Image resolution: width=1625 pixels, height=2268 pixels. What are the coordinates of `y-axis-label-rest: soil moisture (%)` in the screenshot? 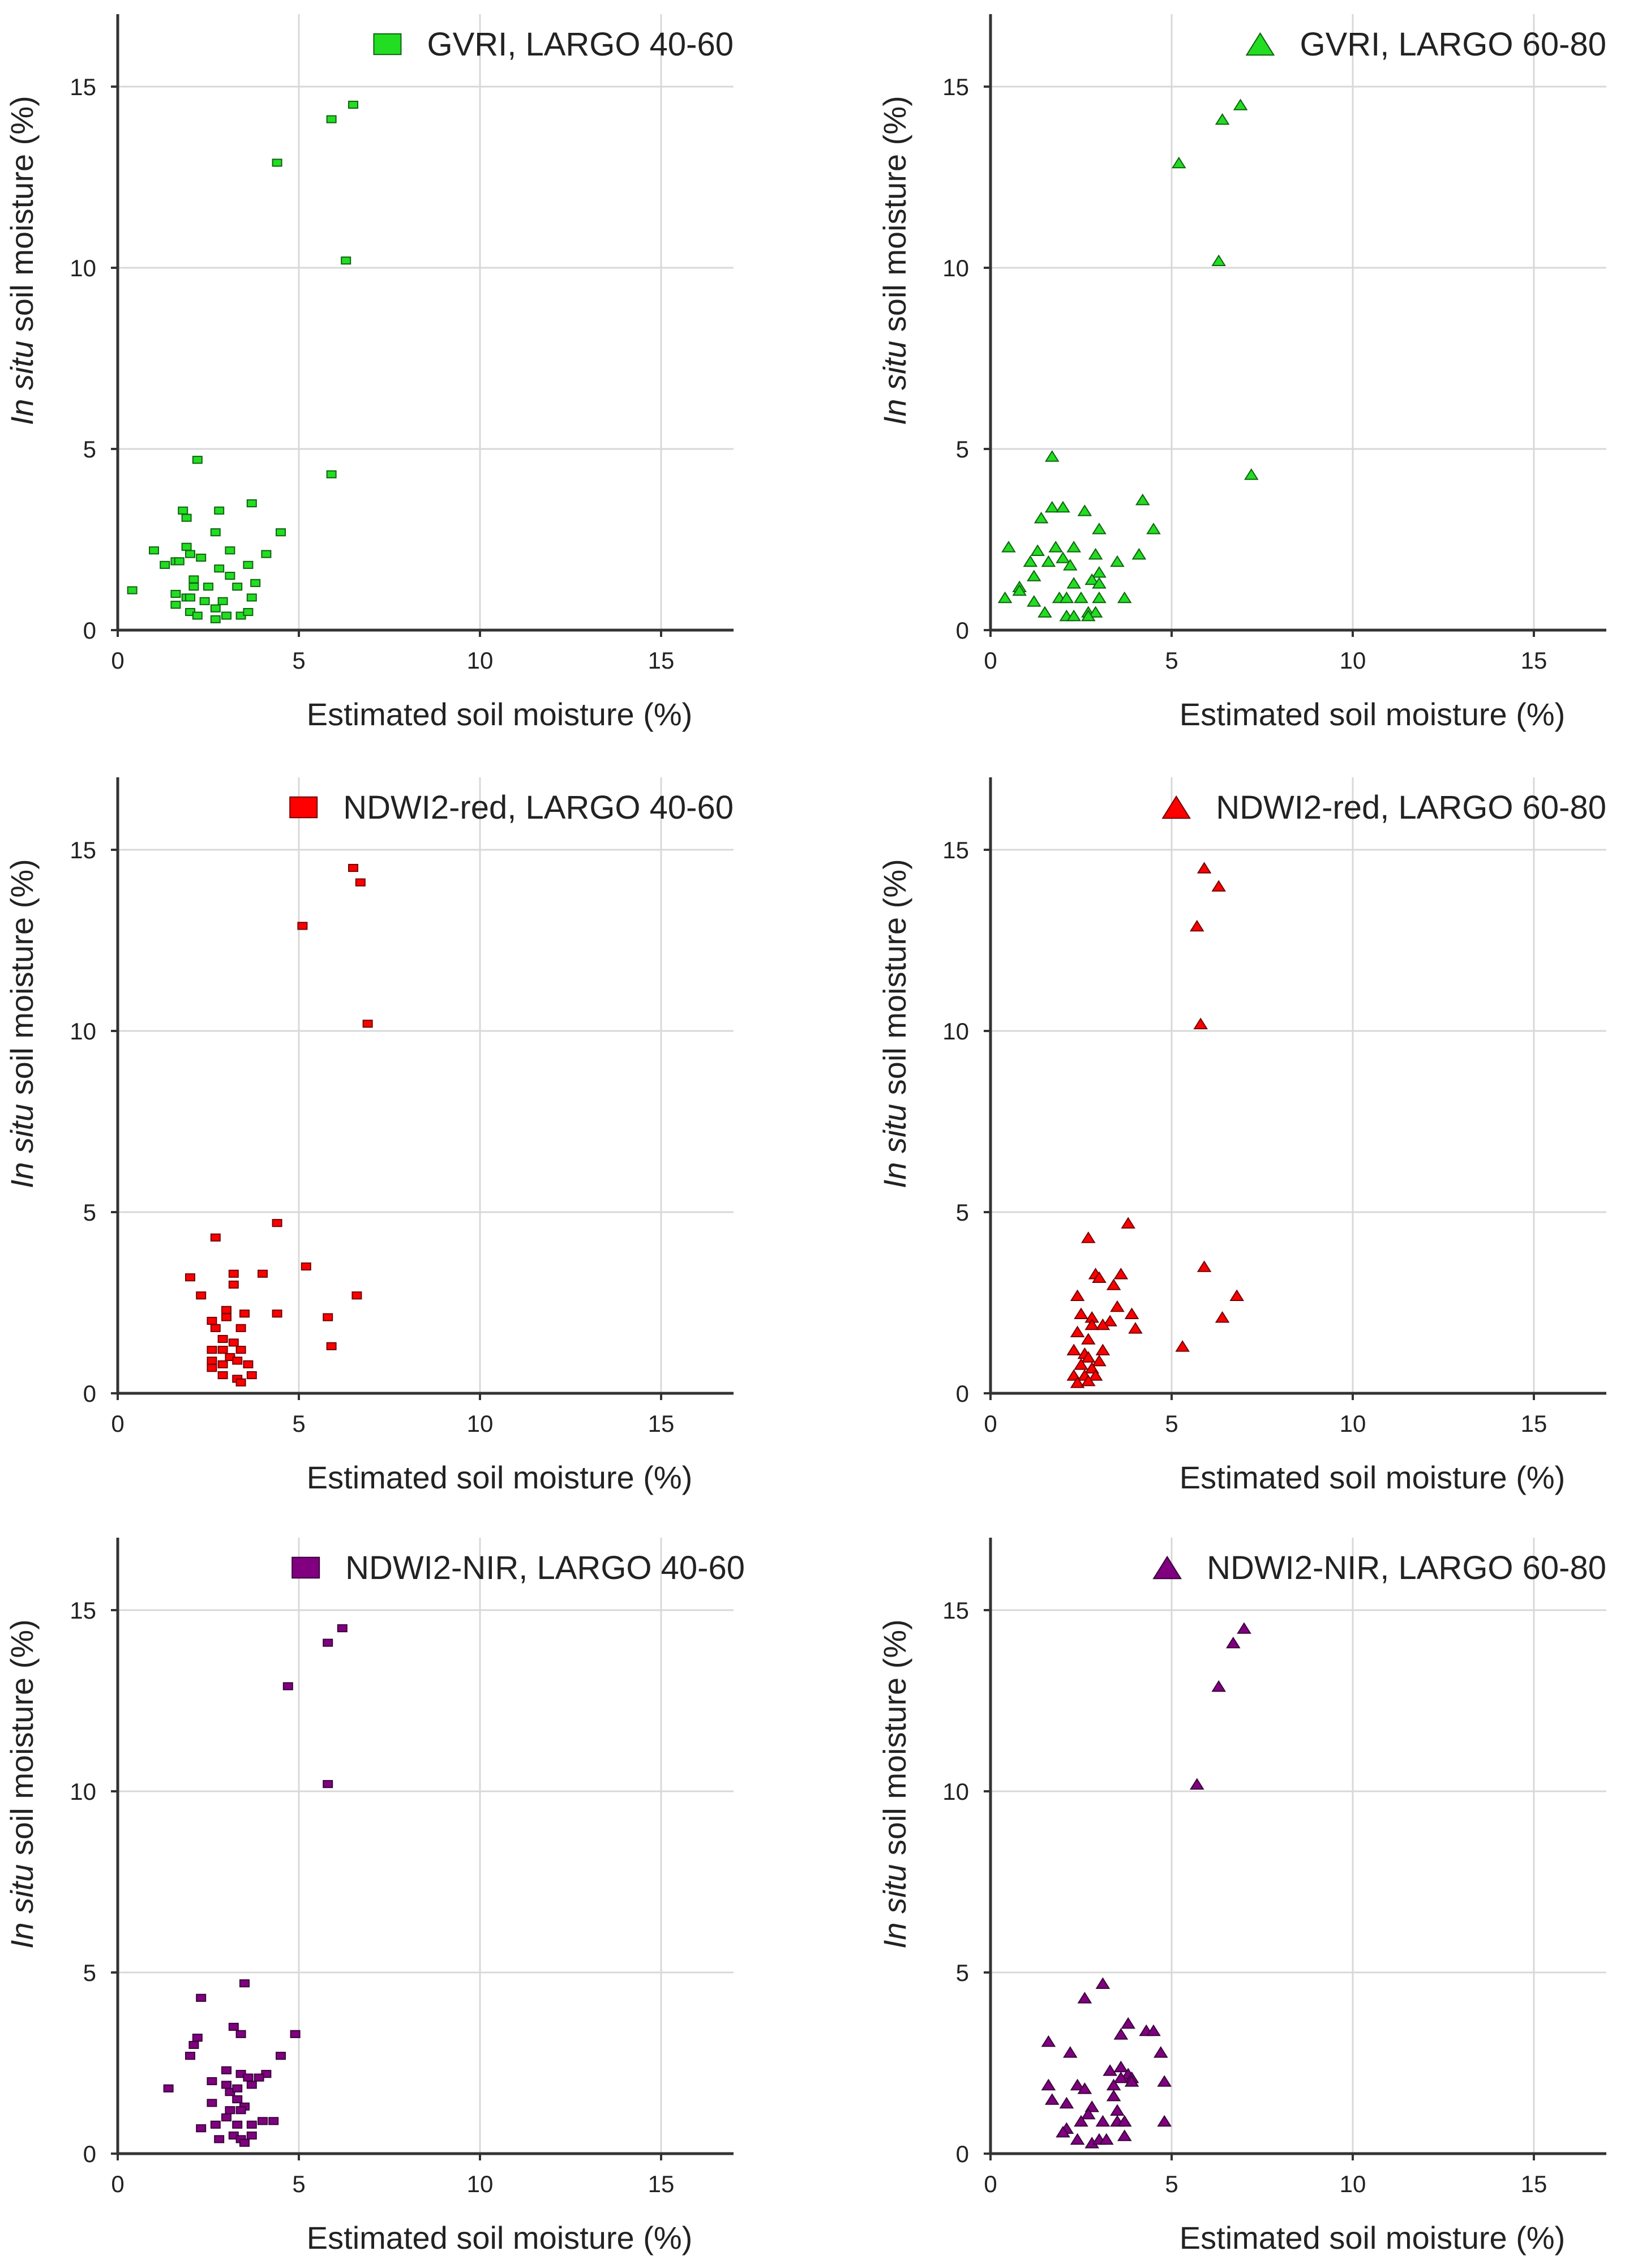 It's located at (22, 981).